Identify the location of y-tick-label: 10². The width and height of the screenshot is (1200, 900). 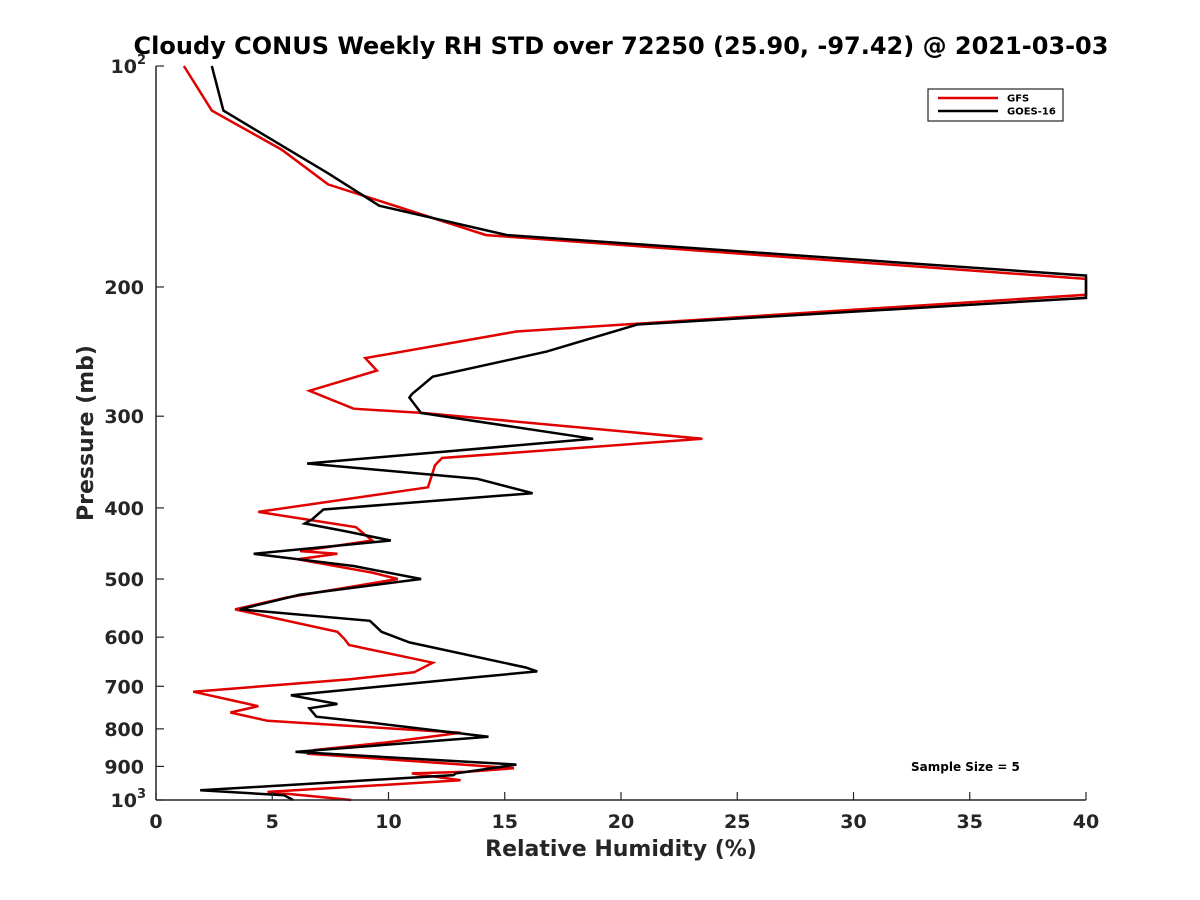
(129, 65).